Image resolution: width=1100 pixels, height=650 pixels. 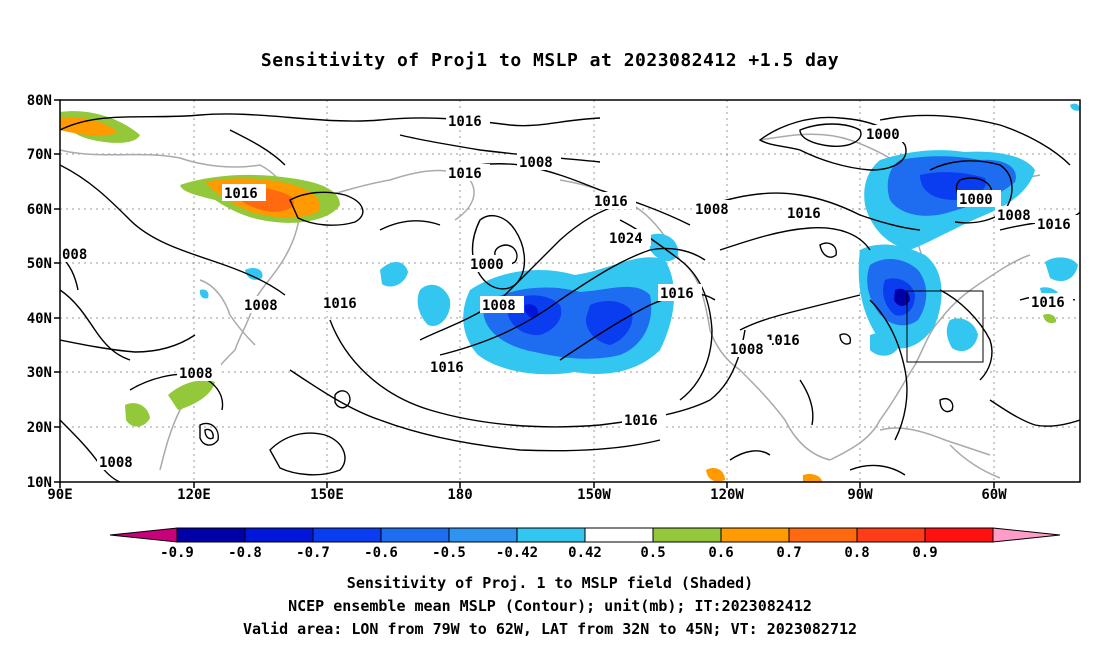 What do you see at coordinates (39, 155) in the screenshot?
I see `lat-tick-label: 70N` at bounding box center [39, 155].